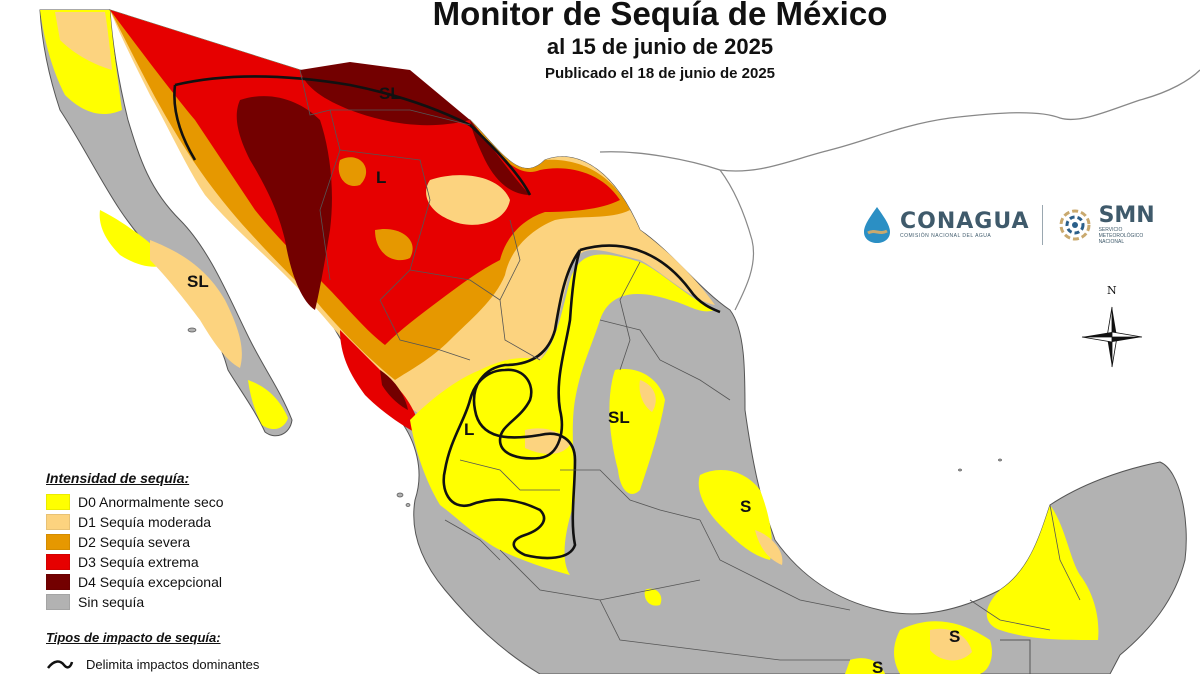  What do you see at coordinates (955, 636) in the screenshot?
I see `impact-code-s-chiapas: S` at bounding box center [955, 636].